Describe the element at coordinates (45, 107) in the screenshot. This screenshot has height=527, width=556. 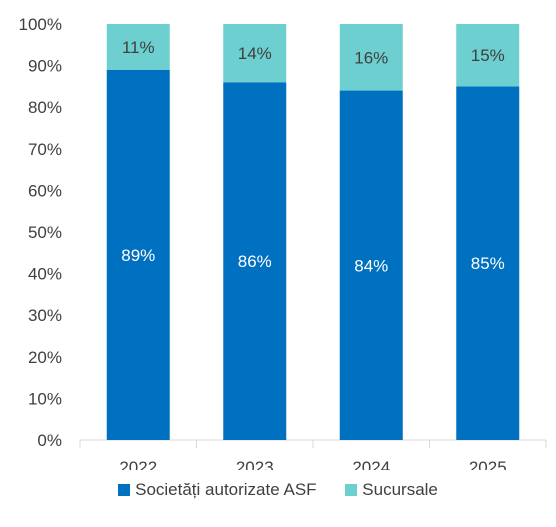
I see `y-tick-label: 80%` at that location.